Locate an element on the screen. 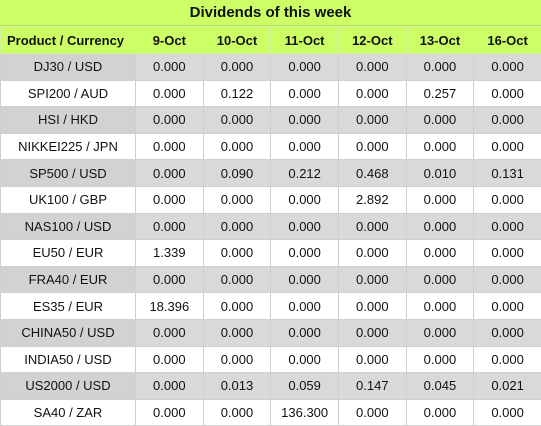 The image size is (541, 426). header-date: 11-Oct is located at coordinates (305, 40).